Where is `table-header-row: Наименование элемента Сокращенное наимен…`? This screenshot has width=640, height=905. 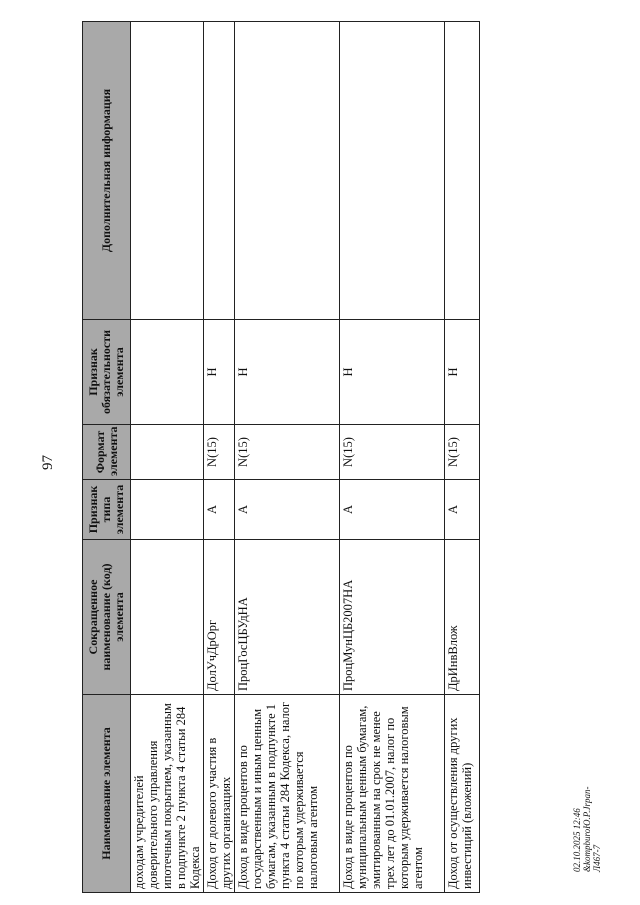
table-header-row: Наименование элемента Сокращенное наимен… is located at coordinates (106, 457).